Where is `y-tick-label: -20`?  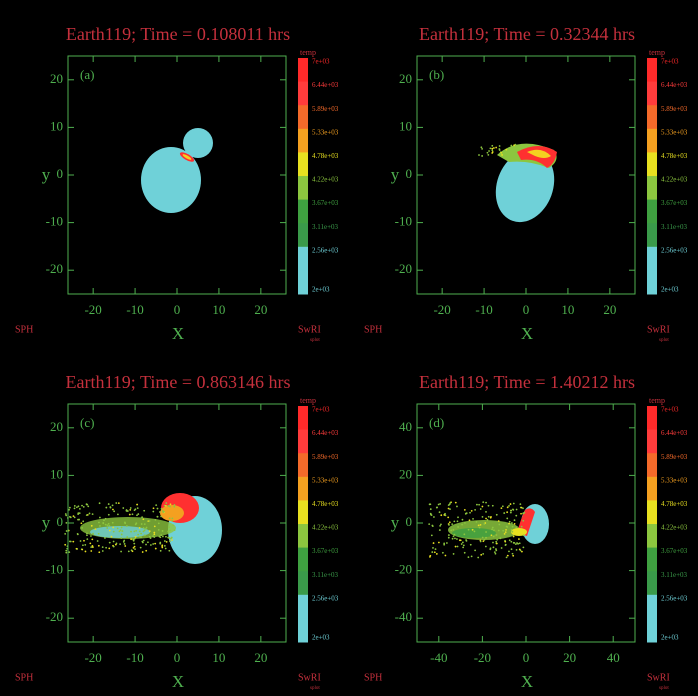 y-tick-label: -20 is located at coordinates (403, 268).